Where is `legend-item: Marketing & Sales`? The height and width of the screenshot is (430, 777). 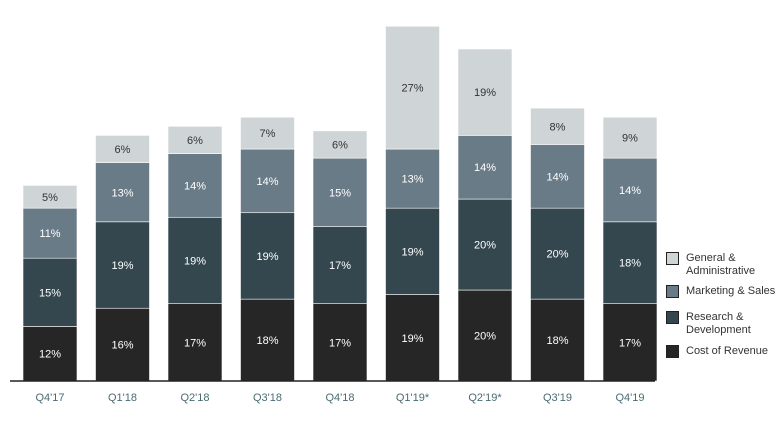
legend-item: Marketing & Sales is located at coordinates (721, 291).